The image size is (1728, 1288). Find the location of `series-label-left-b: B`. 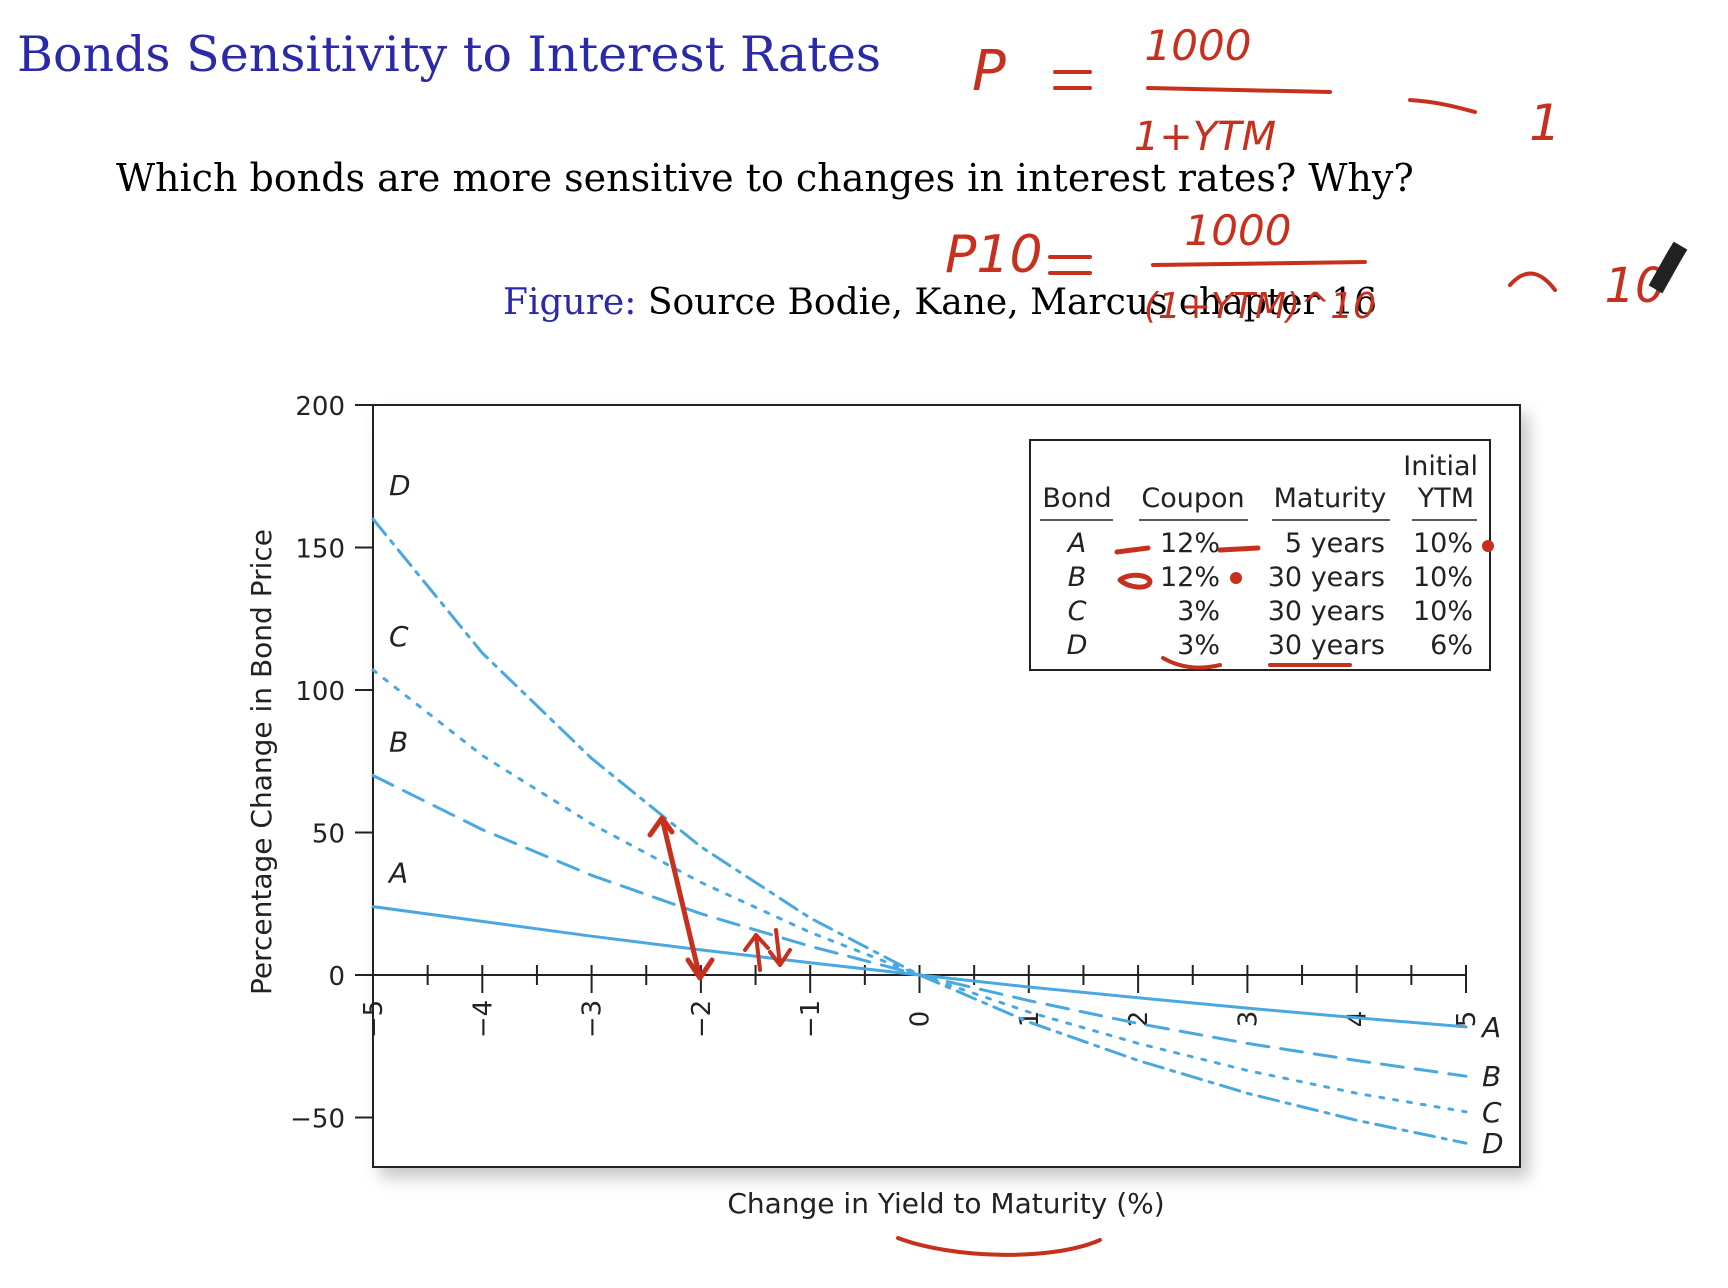

series-label-left-b: B is located at coordinates (398, 742).